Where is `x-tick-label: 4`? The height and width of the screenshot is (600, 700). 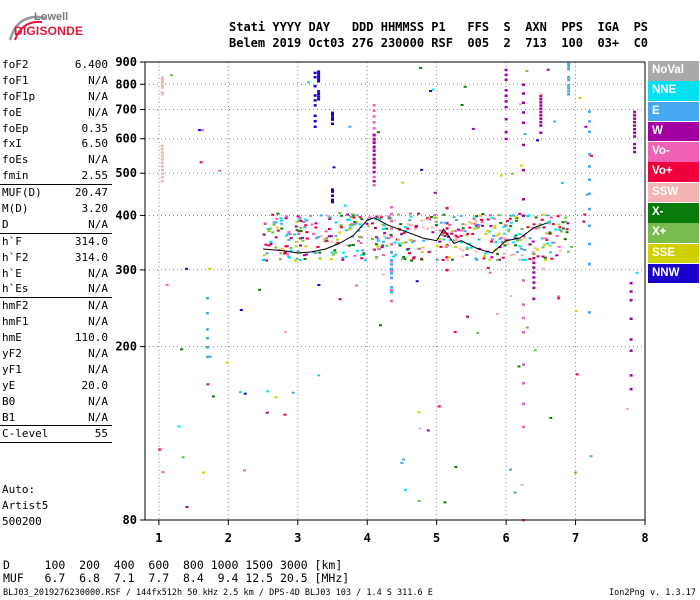
x-tick-label: 4 is located at coordinates (367, 538).